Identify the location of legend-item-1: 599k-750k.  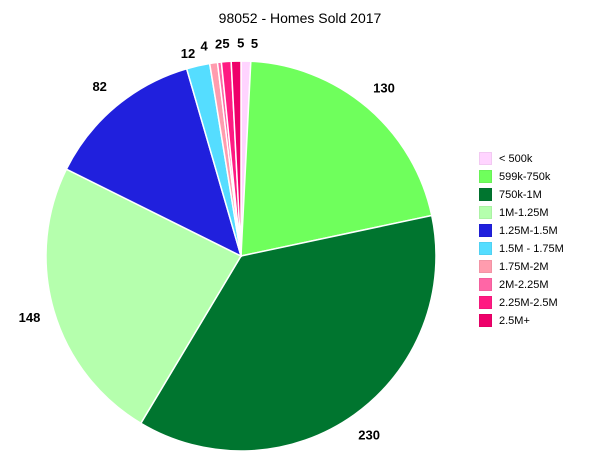
(521, 176).